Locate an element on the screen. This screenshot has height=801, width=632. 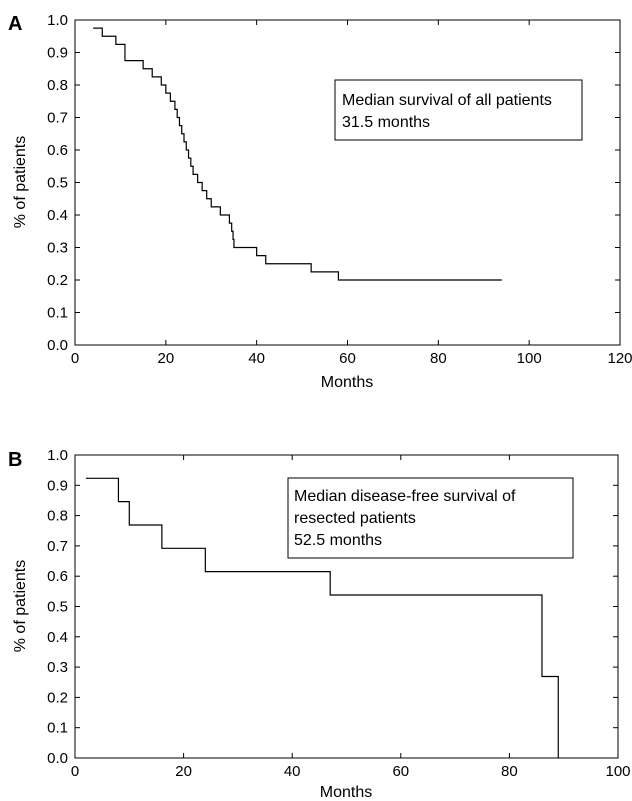
y-tick-label-b: 0.4 is located at coordinates (57, 637).